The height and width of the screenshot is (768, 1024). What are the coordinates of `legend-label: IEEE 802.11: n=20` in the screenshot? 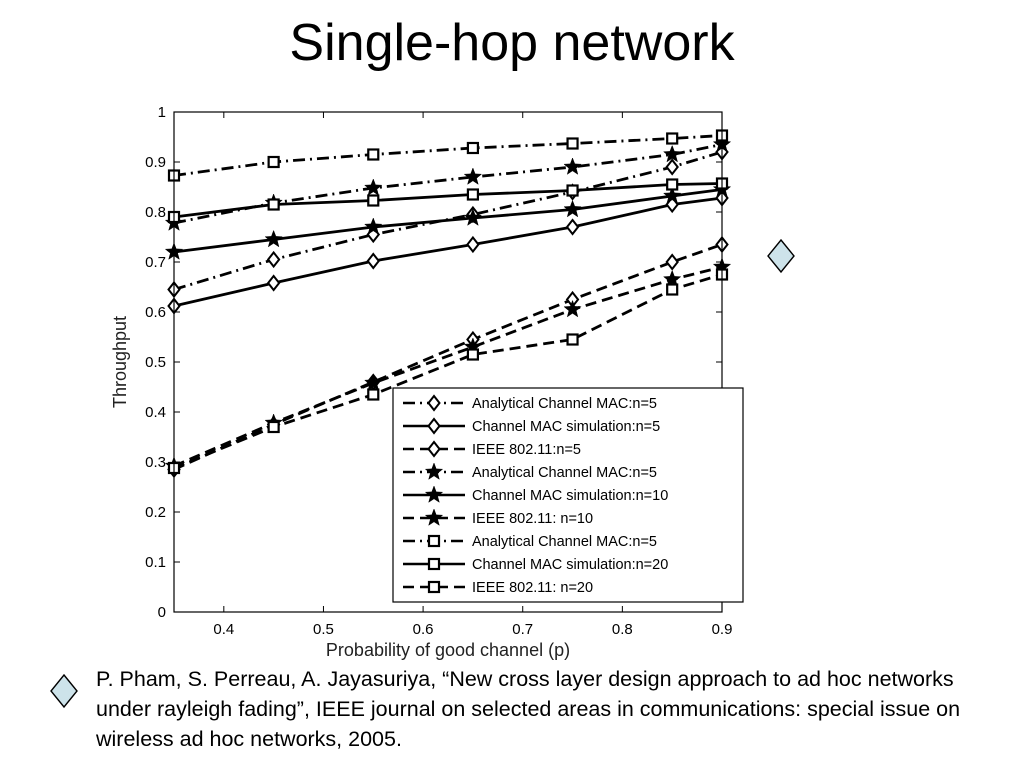 It's located at (532, 588).